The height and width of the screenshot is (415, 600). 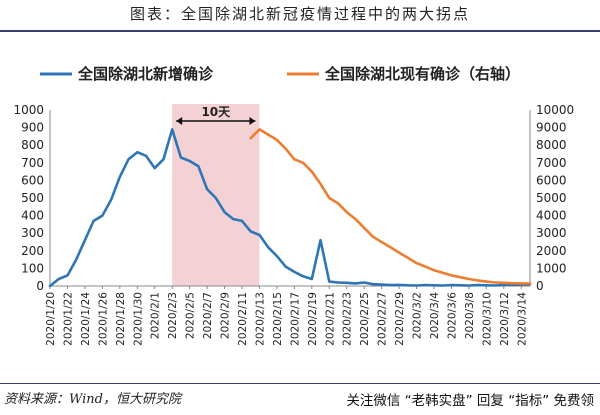 What do you see at coordinates (278, 319) in the screenshot?
I see `x-tick-label: 2020/2/15` at bounding box center [278, 319].